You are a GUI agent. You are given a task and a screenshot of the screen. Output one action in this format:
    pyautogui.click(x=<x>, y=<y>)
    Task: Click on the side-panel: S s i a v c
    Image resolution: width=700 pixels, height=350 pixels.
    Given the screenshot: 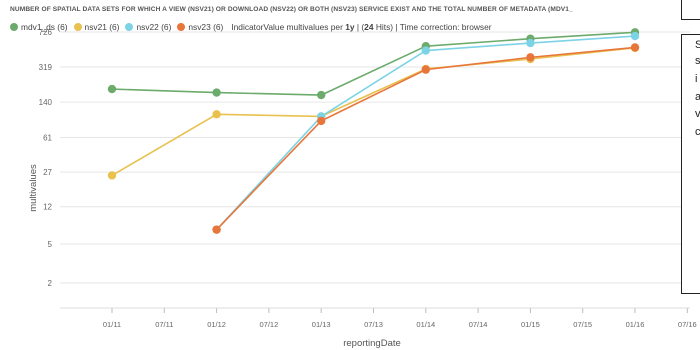 What is the action you would take?
    pyautogui.click(x=690, y=164)
    